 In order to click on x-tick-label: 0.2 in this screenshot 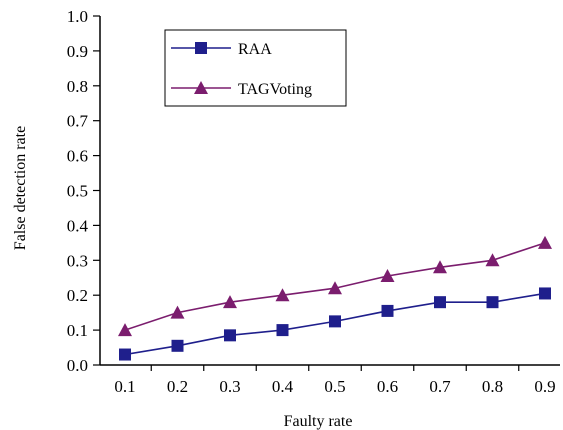, I will do `click(177, 386)`.